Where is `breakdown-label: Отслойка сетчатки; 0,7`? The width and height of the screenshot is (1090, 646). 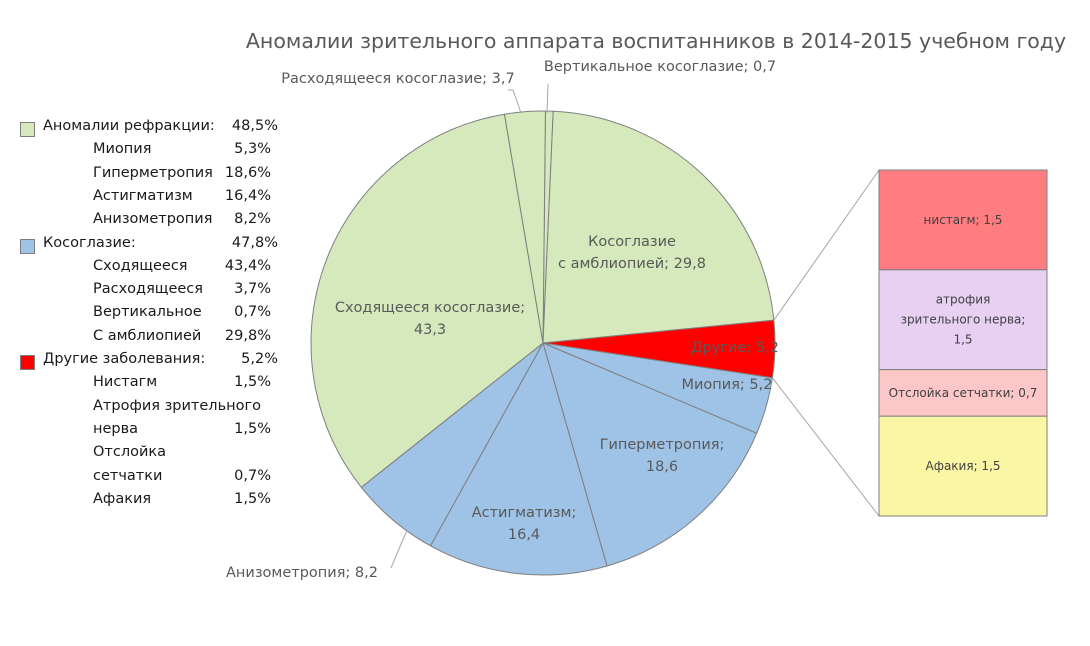
breakdown-label: Отслойка сетчатки; 0,7 is located at coordinates (963, 393).